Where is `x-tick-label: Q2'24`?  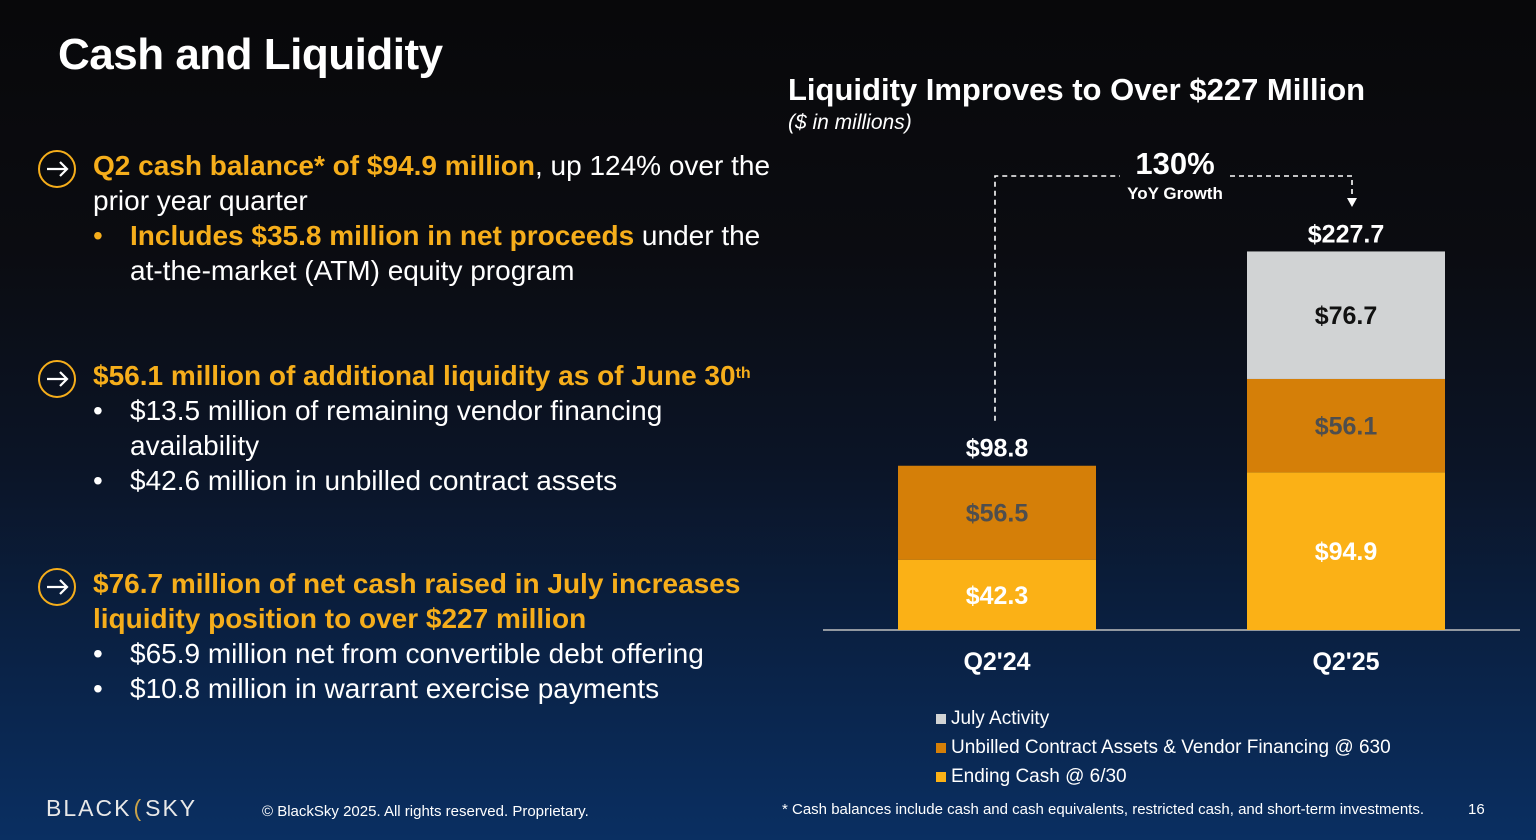 x-tick-label: Q2'24 is located at coordinates (996, 662).